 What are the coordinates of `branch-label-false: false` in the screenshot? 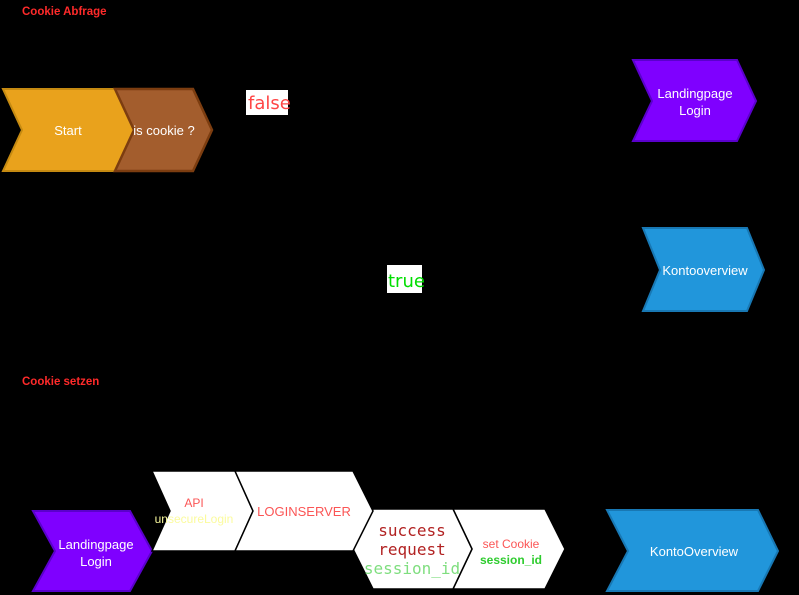 It's located at (268, 102).